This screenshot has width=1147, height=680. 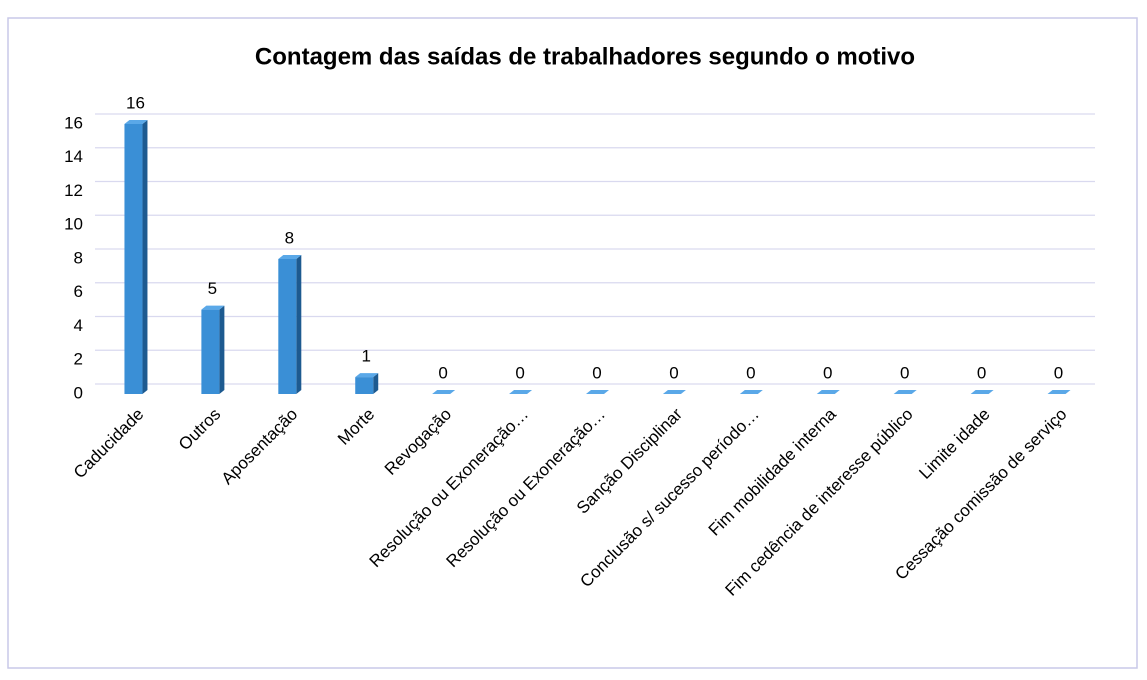 What do you see at coordinates (78, 257) in the screenshot?
I see `y-tick-label: 8` at bounding box center [78, 257].